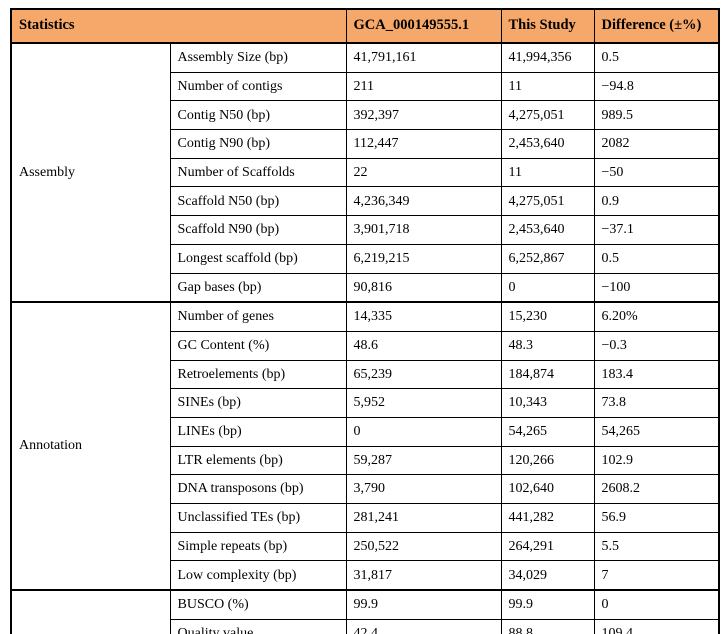  I want to click on study-value-cell: 34,029, so click(547, 575).